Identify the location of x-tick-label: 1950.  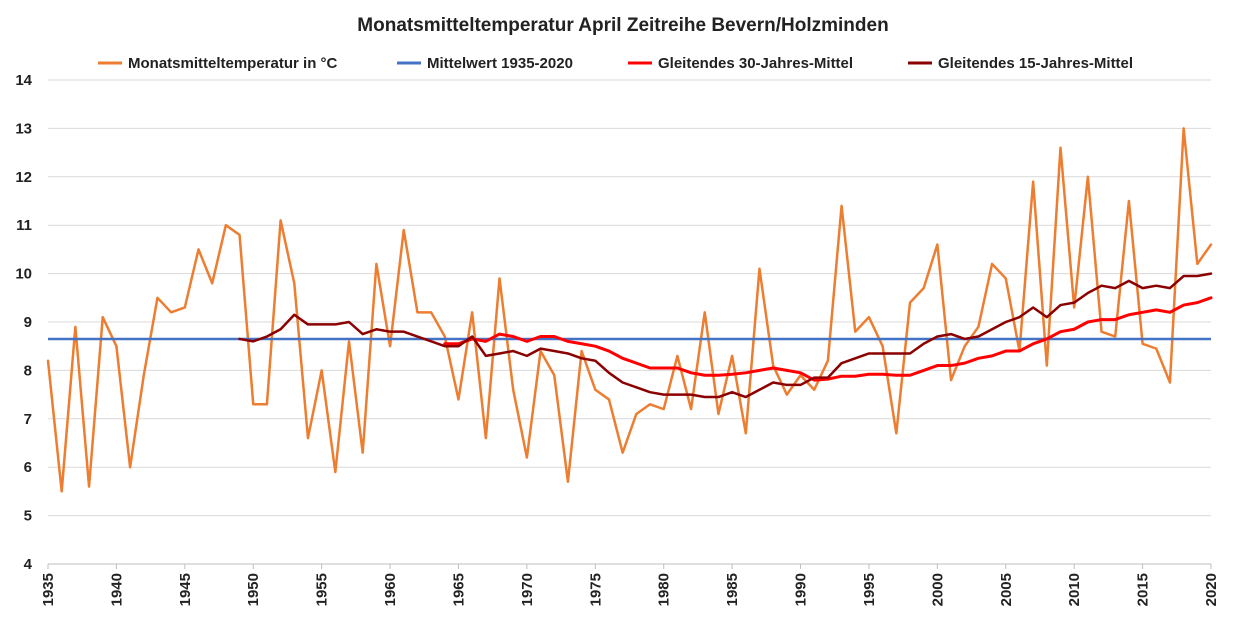
(253, 589).